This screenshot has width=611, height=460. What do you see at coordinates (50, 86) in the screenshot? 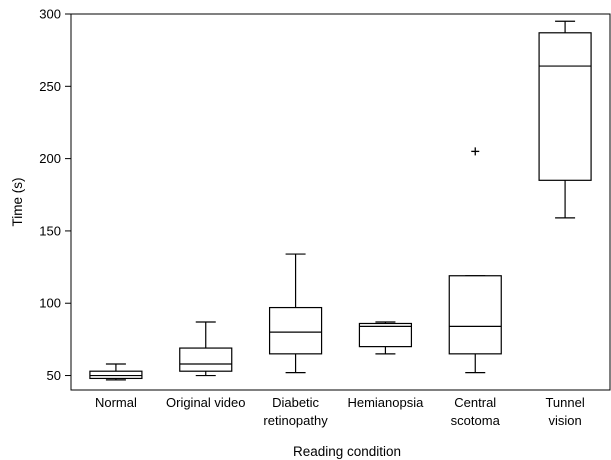
I see `y-tick-label: 250` at bounding box center [50, 86].